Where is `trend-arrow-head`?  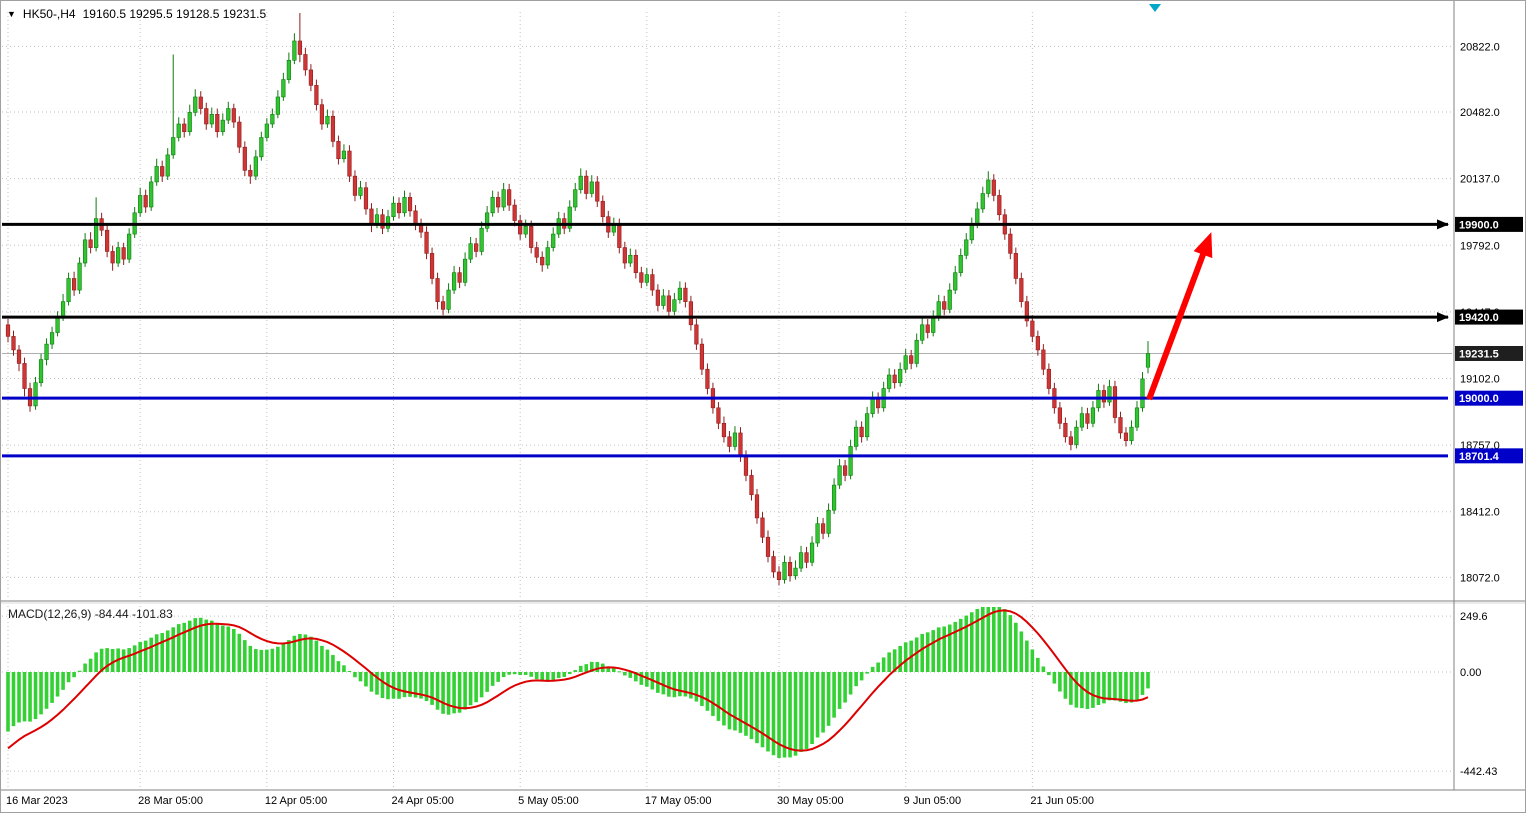 trend-arrow-head is located at coordinates (1203, 245).